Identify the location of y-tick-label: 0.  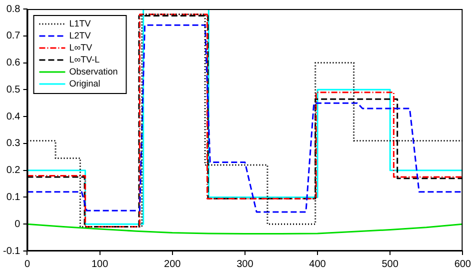
(17, 224).